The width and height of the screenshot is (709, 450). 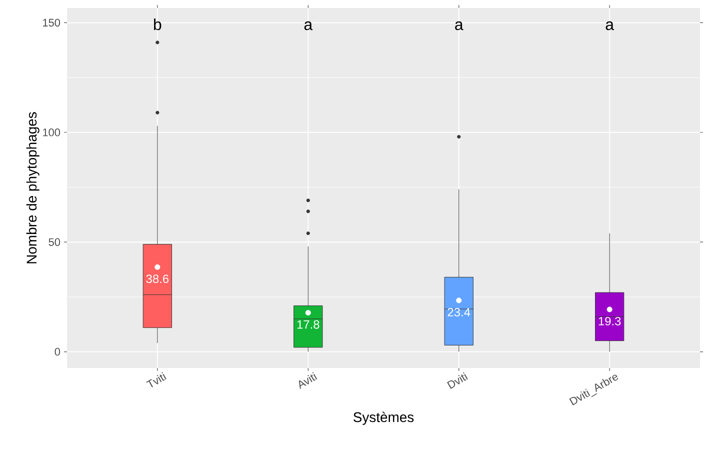 I want to click on annotation: 23.4, so click(x=459, y=312).